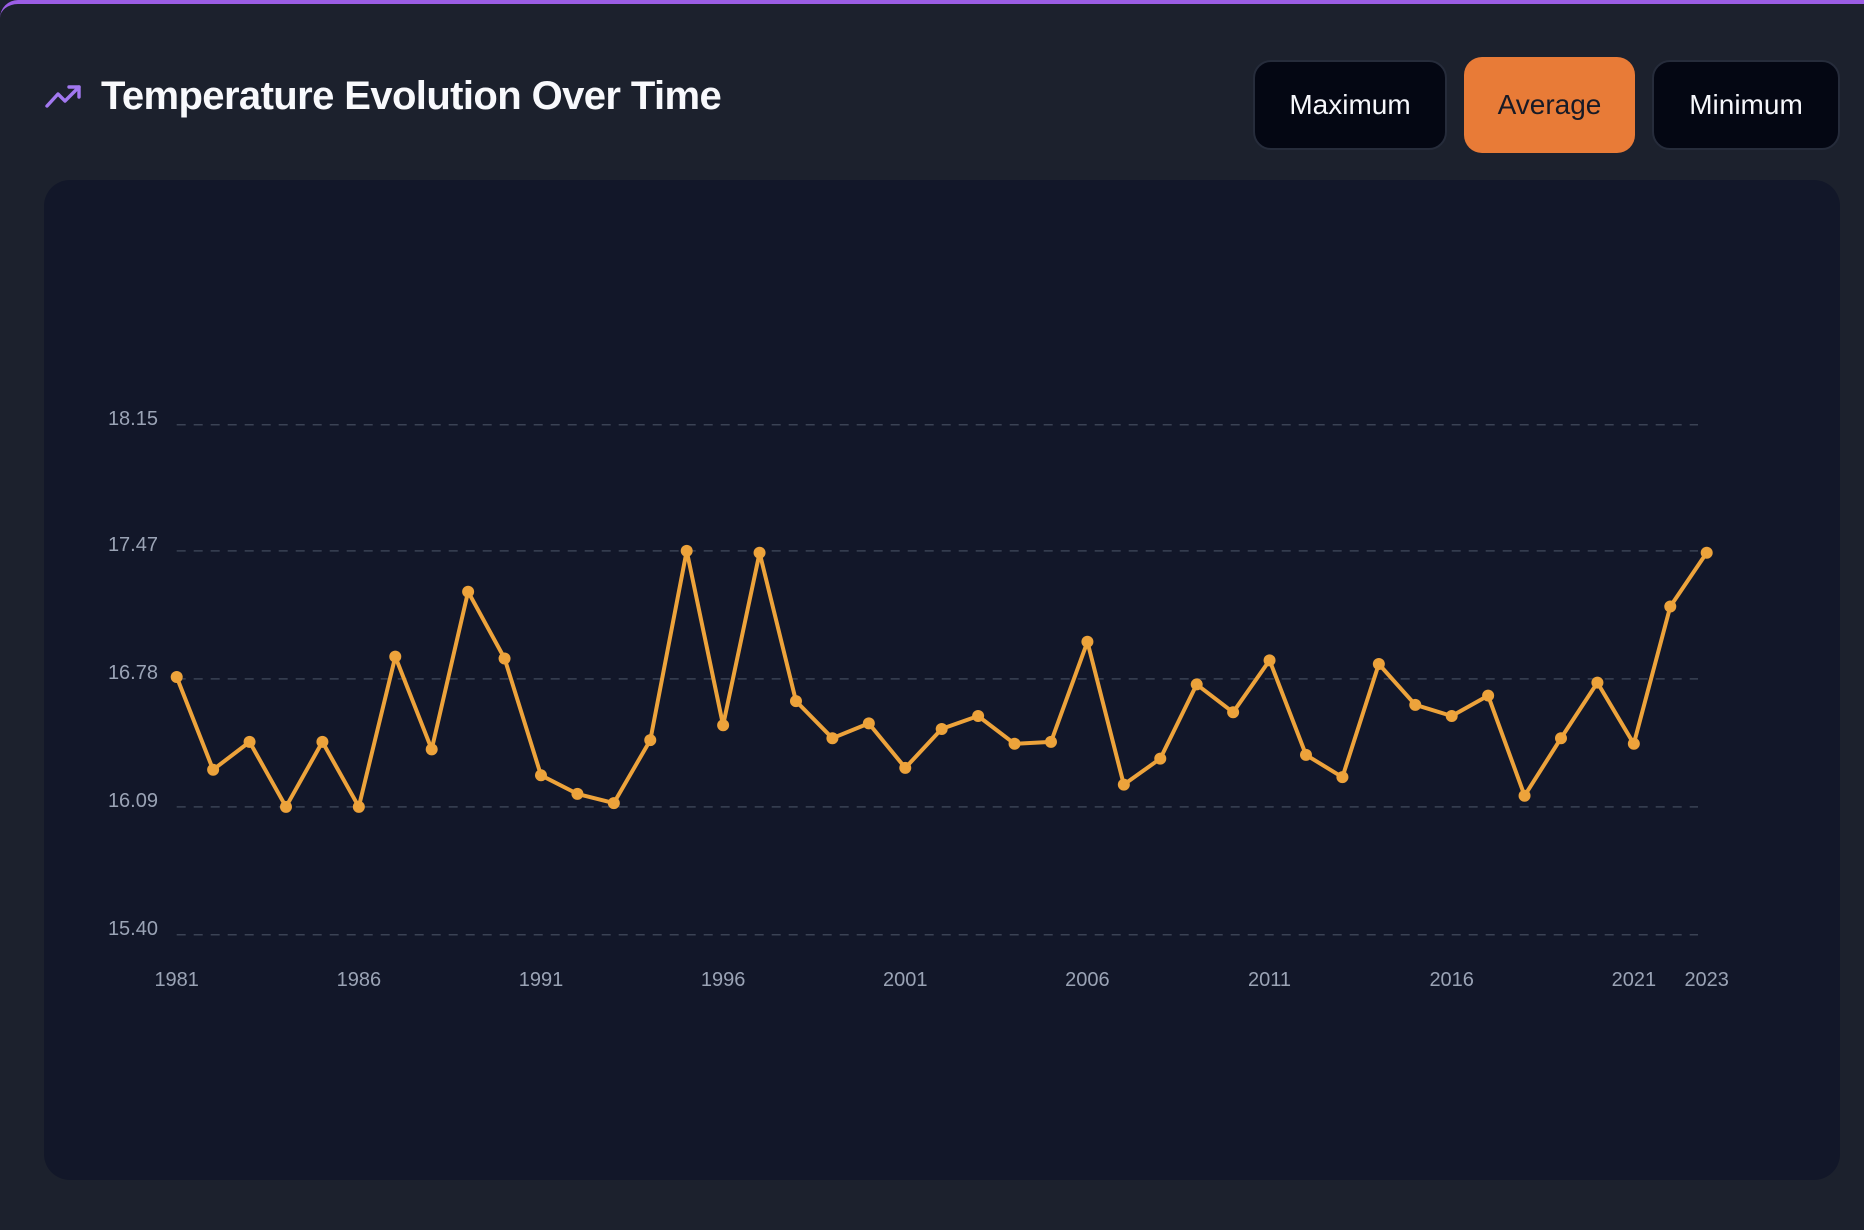  I want to click on data-point-2014, so click(1378, 664).